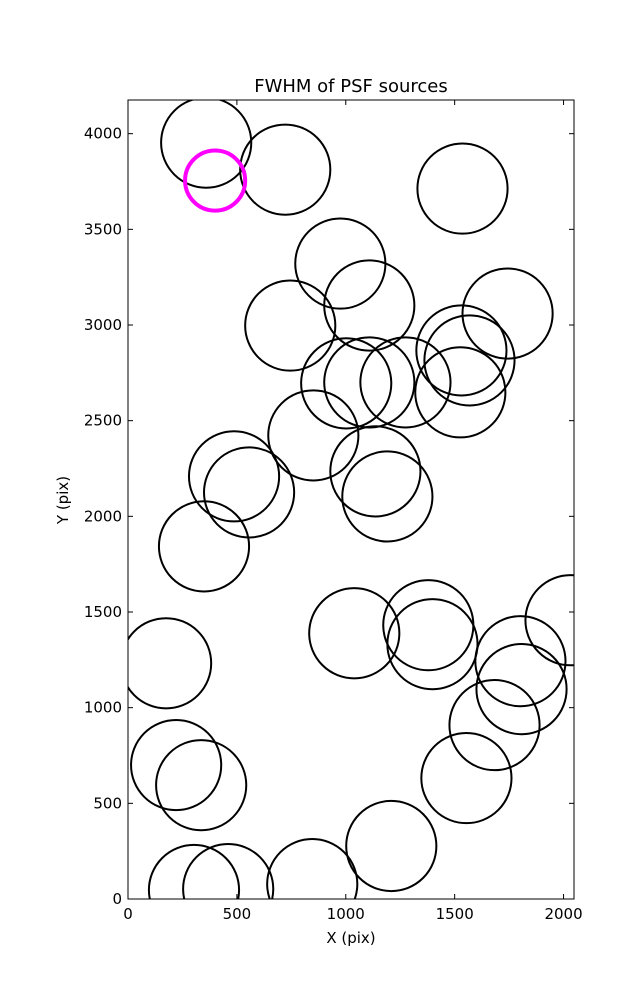  What do you see at coordinates (128, 914) in the screenshot?
I see `x-tick-label: 0` at bounding box center [128, 914].